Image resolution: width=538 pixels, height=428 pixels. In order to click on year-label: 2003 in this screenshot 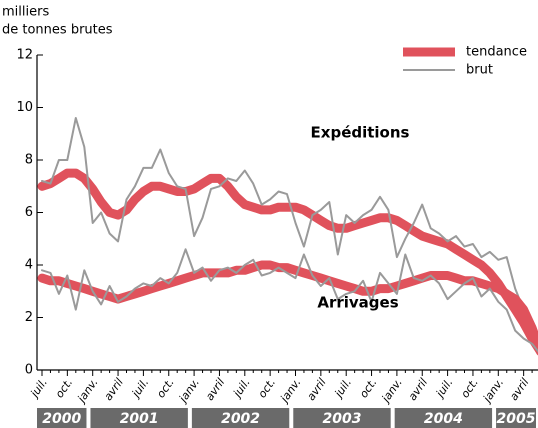, I will do `click(341, 419)`.